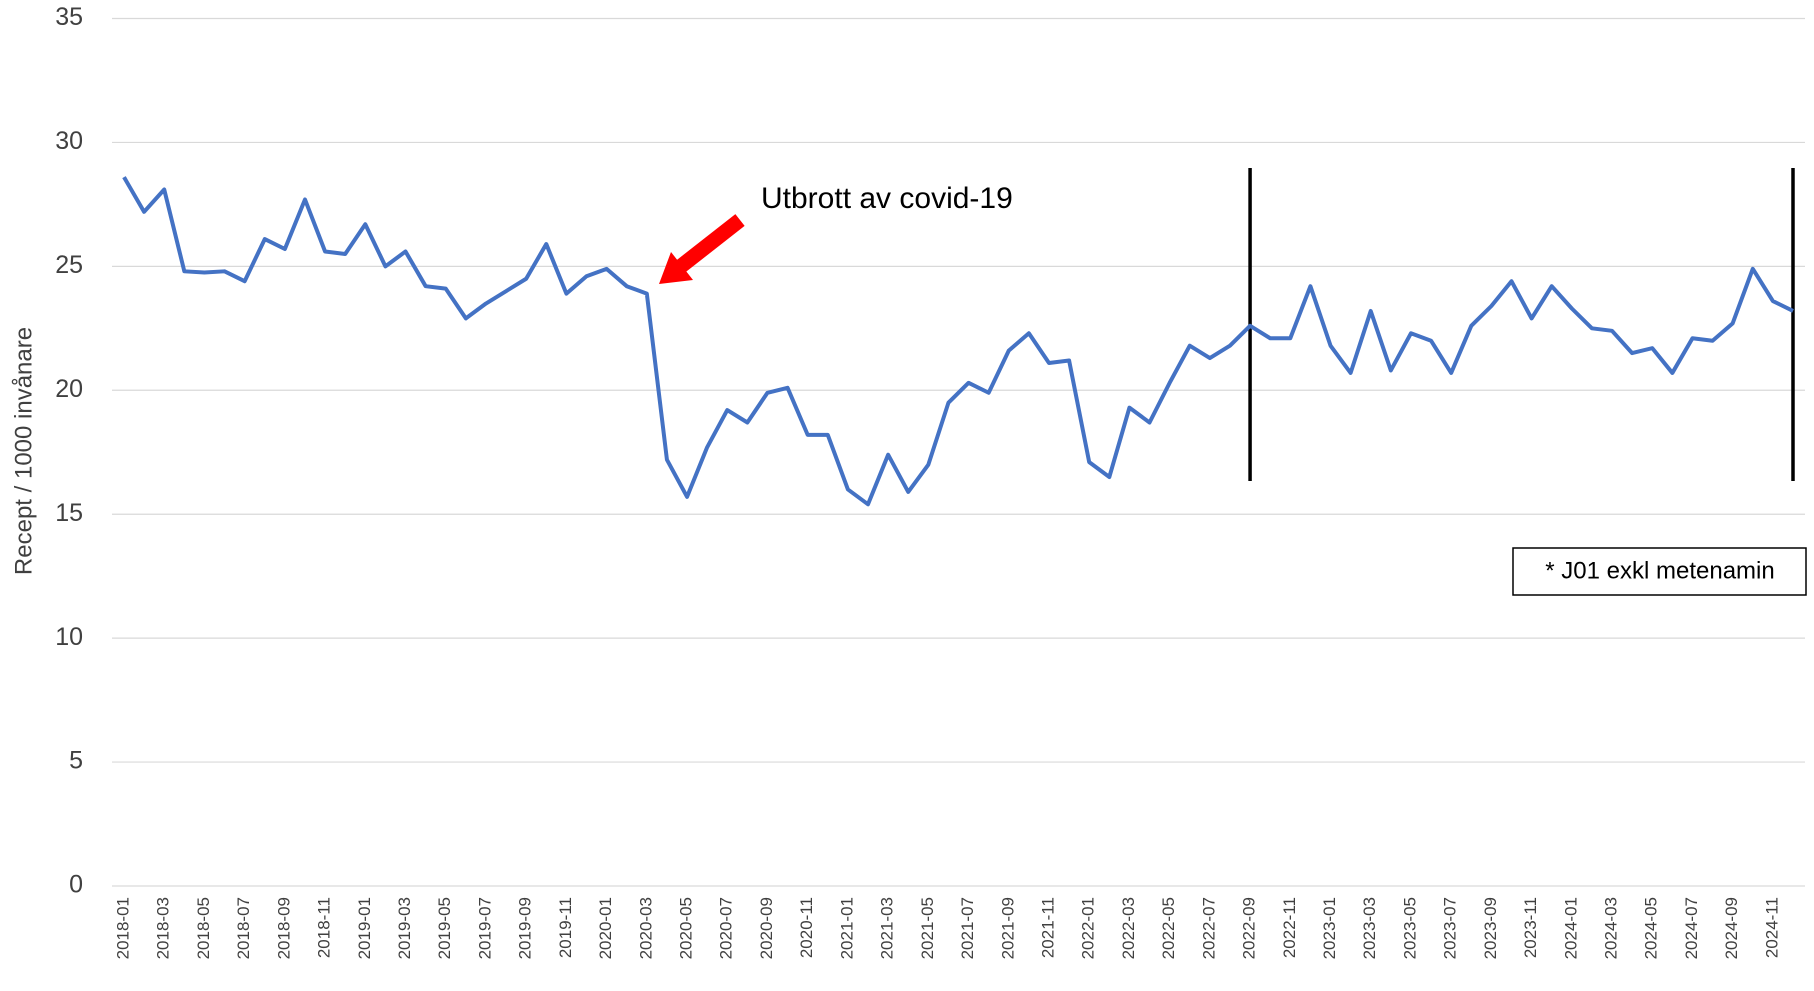 The width and height of the screenshot is (1814, 991). Describe the element at coordinates (203, 928) in the screenshot. I see `x-tick-label: 2018-05` at that location.